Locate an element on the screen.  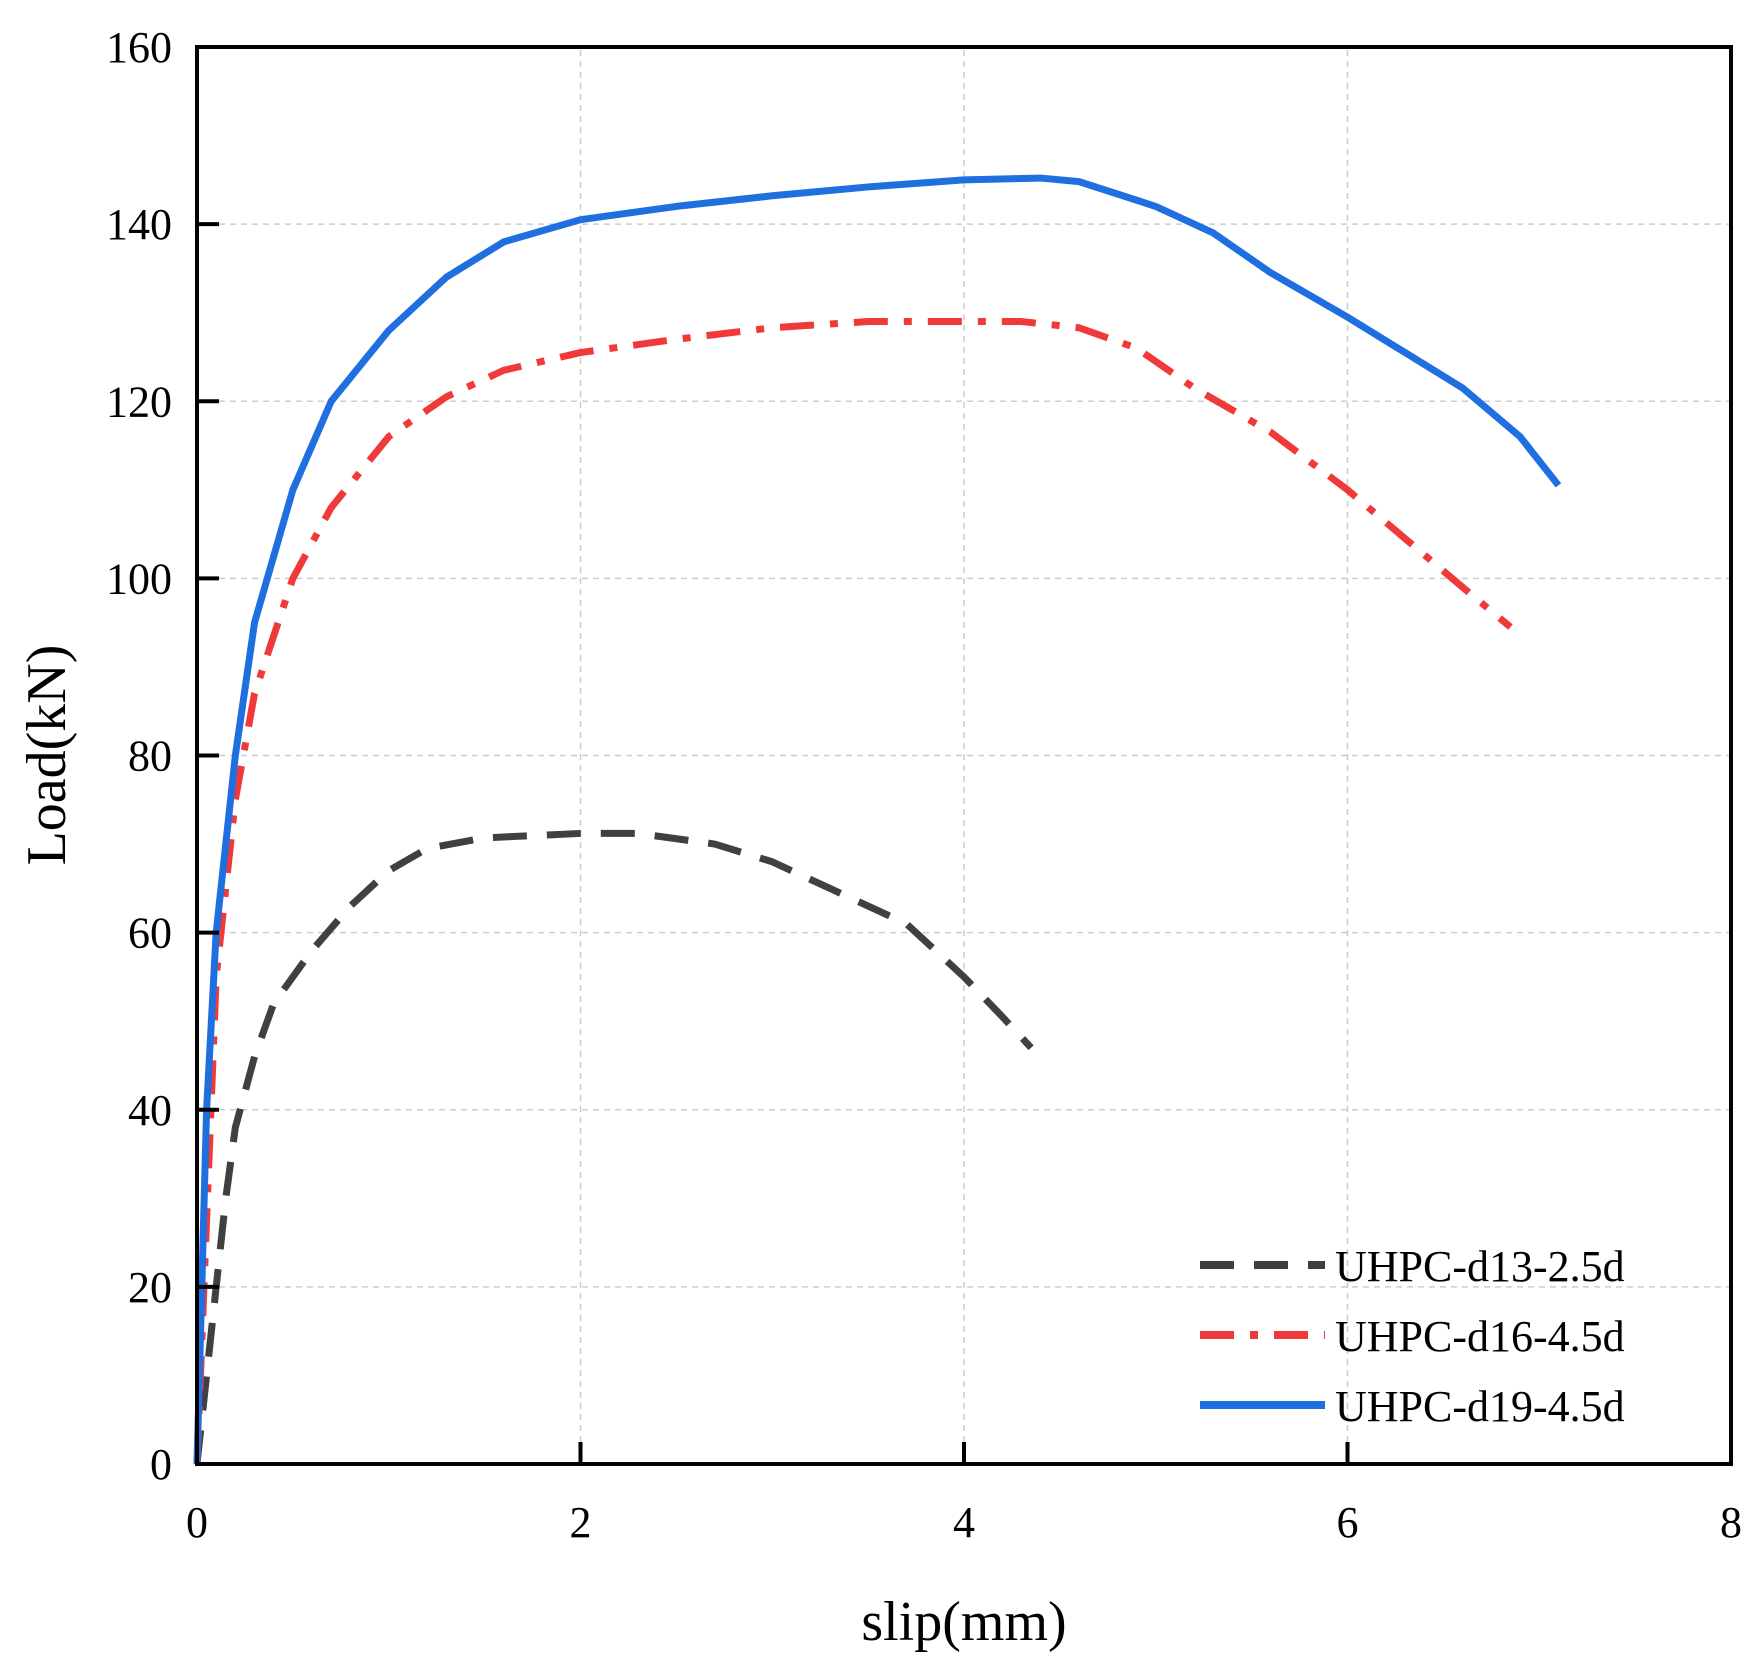
legend-label: UHPC-d19-4.5d is located at coordinates (1480, 1406).